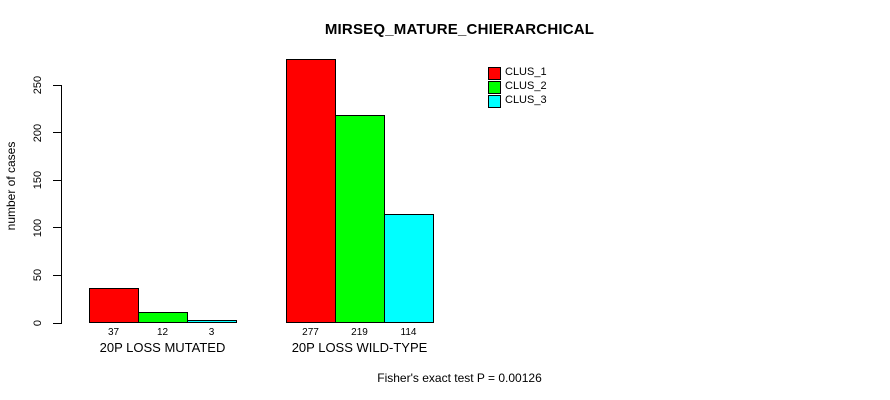 Image resolution: width=890 pixels, height=400 pixels. Describe the element at coordinates (459, 29) in the screenshot. I see `chart-title: MIRSEQ_MATURE_CHIERARCHICAL` at that location.